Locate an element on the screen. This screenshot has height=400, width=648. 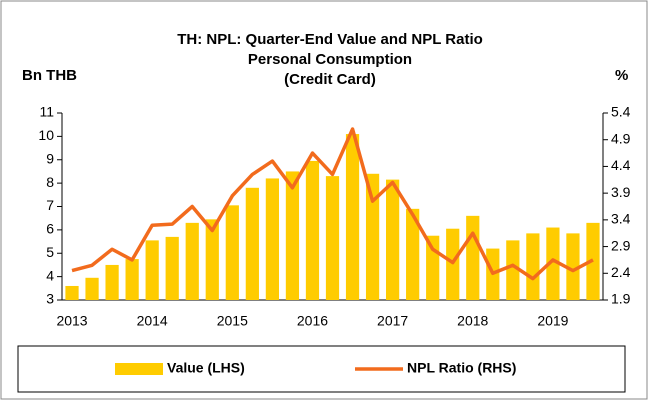
y-tick-label: 10 is located at coordinates (46, 135).